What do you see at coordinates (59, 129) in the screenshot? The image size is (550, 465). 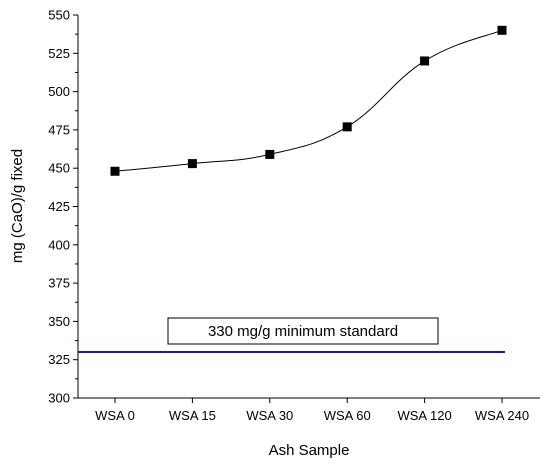 I see `y-tick-label: 475` at bounding box center [59, 129].